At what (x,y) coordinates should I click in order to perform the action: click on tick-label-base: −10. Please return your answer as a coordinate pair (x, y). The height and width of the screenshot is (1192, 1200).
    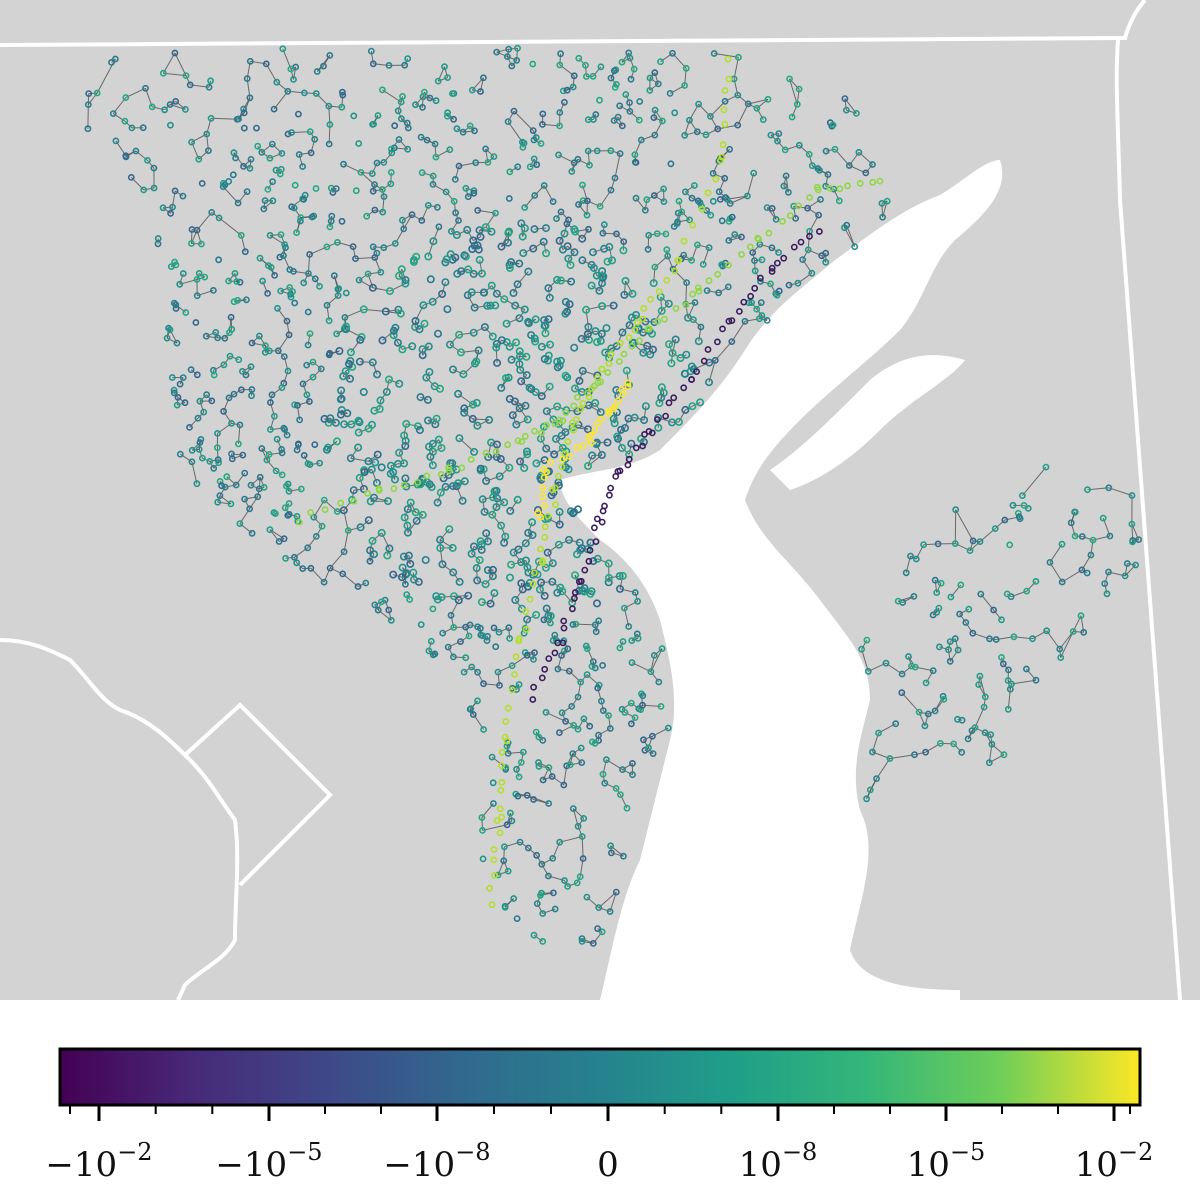
    Looking at the image, I should click on (419, 1165).